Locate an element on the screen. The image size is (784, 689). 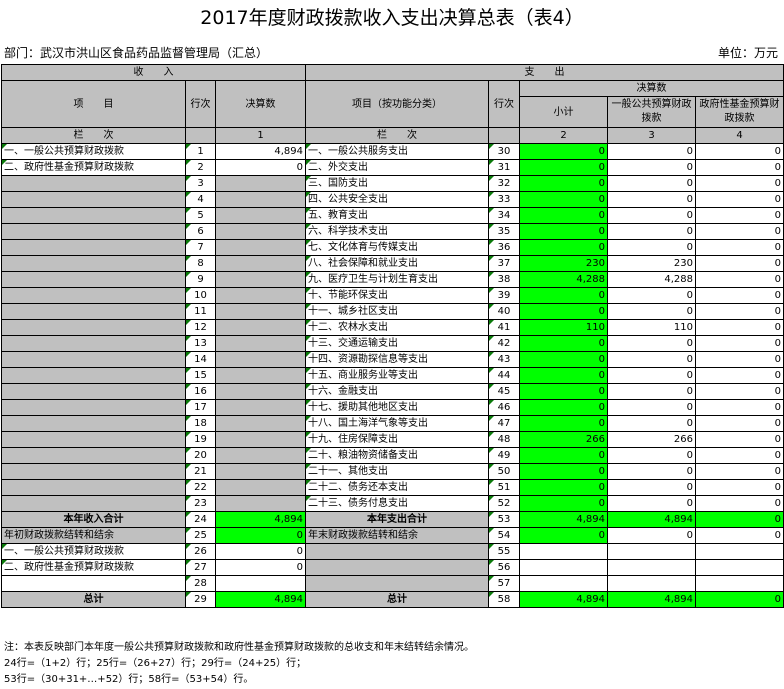
expense-row-no: 48 is located at coordinates (504, 439).